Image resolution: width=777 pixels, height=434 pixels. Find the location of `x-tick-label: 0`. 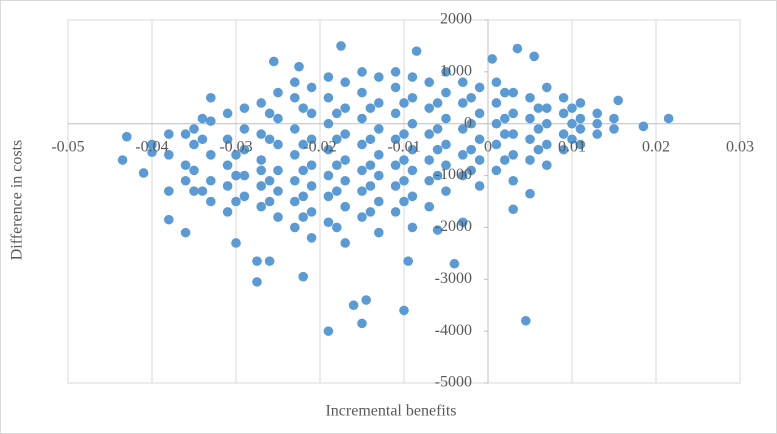

x-tick-label: 0 is located at coordinates (488, 146).